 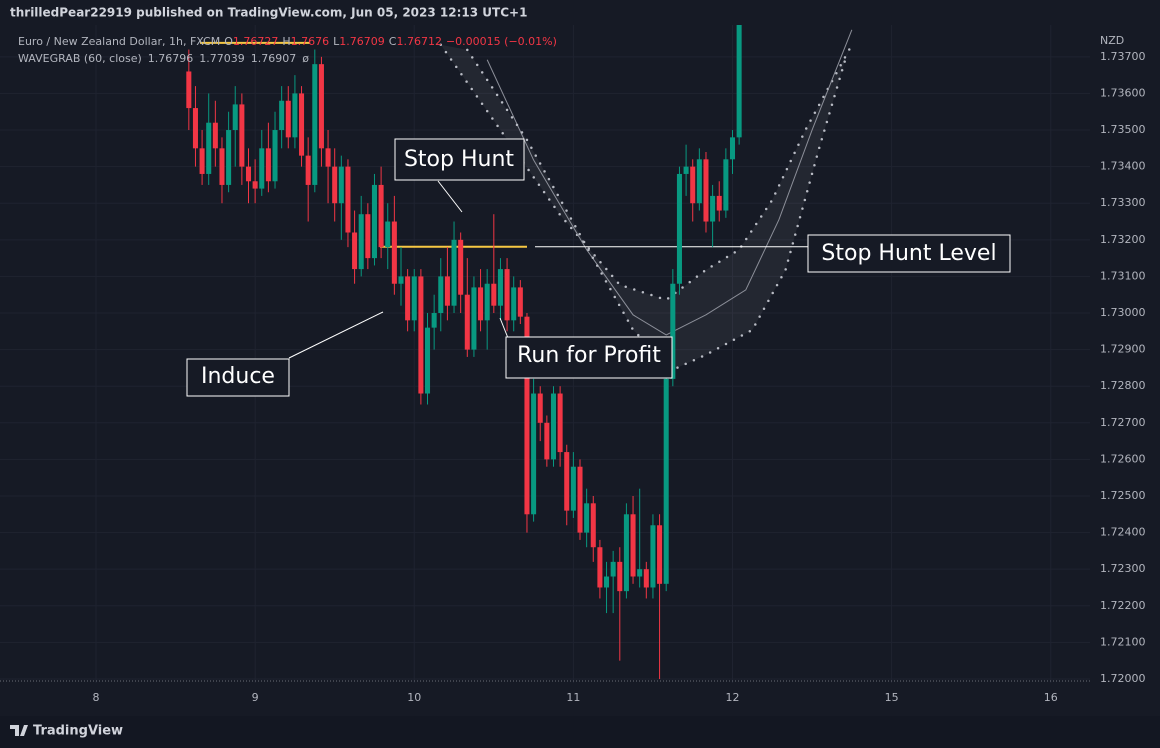 What do you see at coordinates (256, 41) in the screenshot?
I see `value: 1.76727` at bounding box center [256, 41].